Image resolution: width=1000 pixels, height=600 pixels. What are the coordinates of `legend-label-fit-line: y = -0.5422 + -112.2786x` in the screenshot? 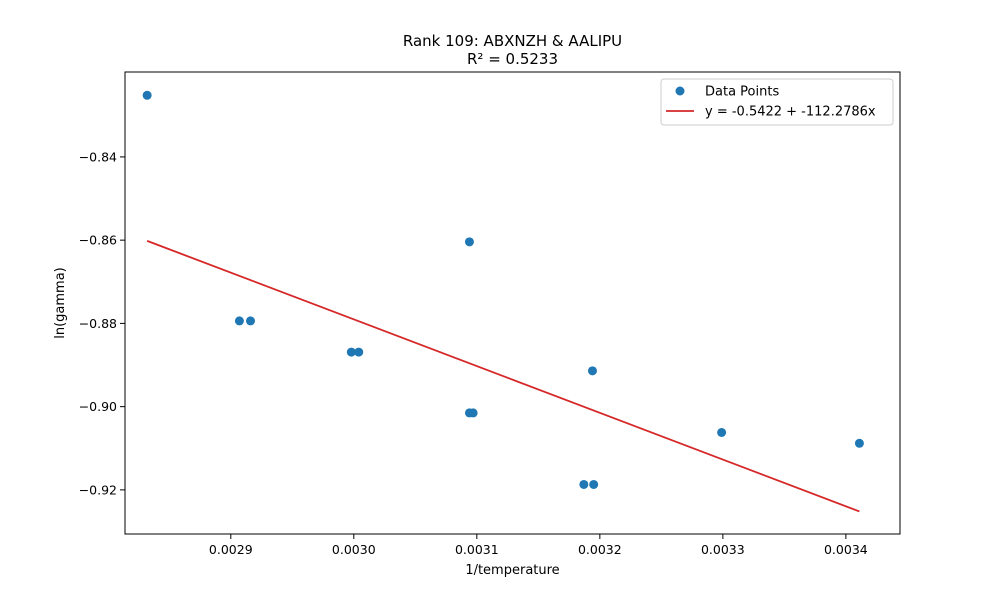 It's located at (790, 112).